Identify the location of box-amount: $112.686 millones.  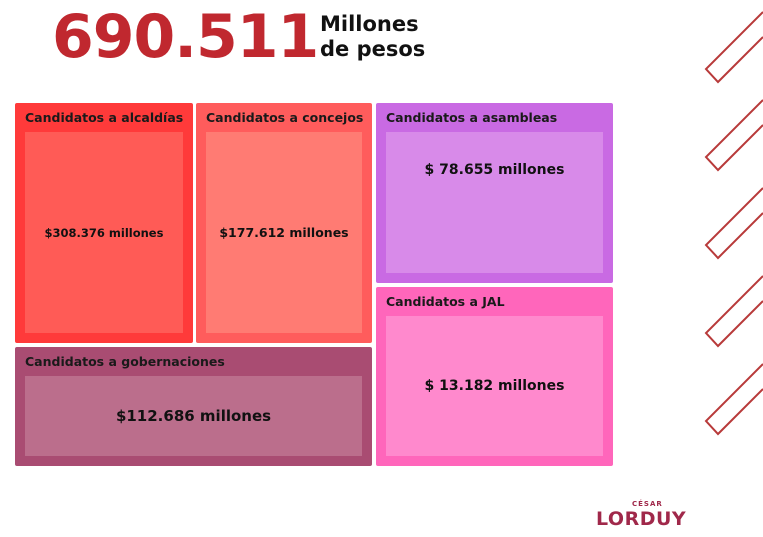
(193, 416).